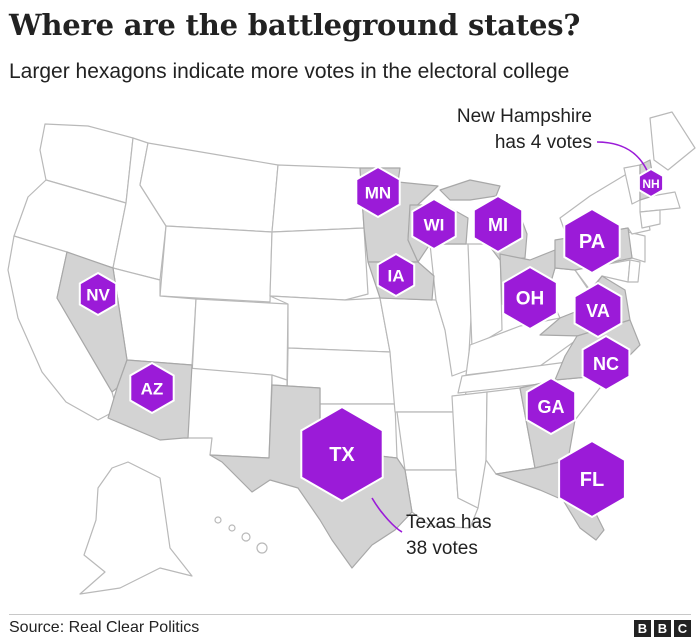 Image resolution: width=700 pixels, height=640 pixels. Describe the element at coordinates (330, 324) in the screenshot. I see `state-ne` at that location.